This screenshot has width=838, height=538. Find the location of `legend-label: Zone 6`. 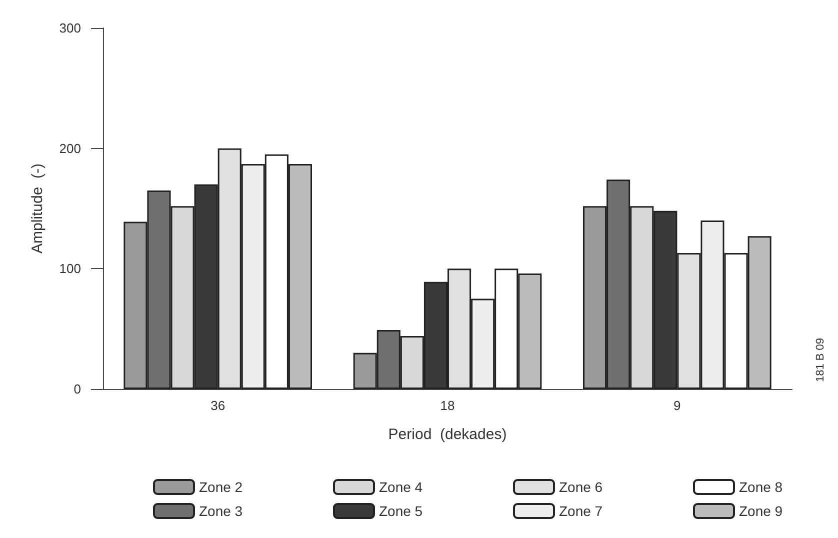

legend-label: Zone 6 is located at coordinates (581, 487).